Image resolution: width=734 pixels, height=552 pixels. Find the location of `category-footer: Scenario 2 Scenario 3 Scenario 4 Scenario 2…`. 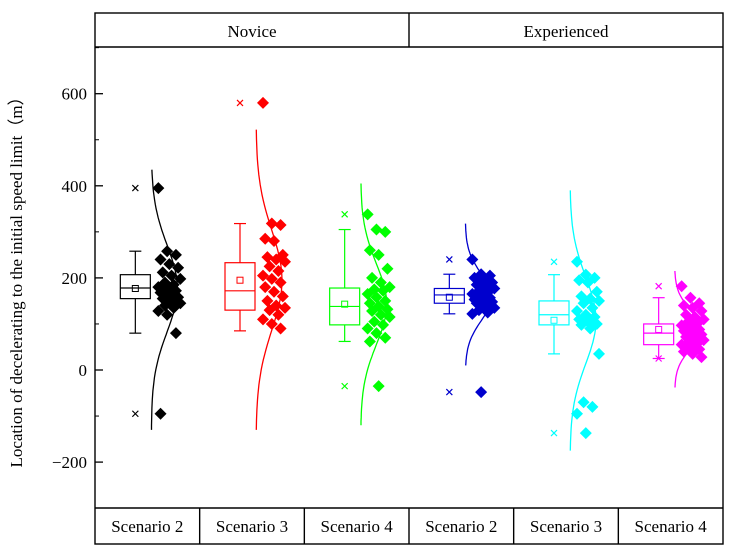

category-footer: Scenario 2 Scenario 3 Scenario 4 Scenario 2… is located at coordinates (409, 526).